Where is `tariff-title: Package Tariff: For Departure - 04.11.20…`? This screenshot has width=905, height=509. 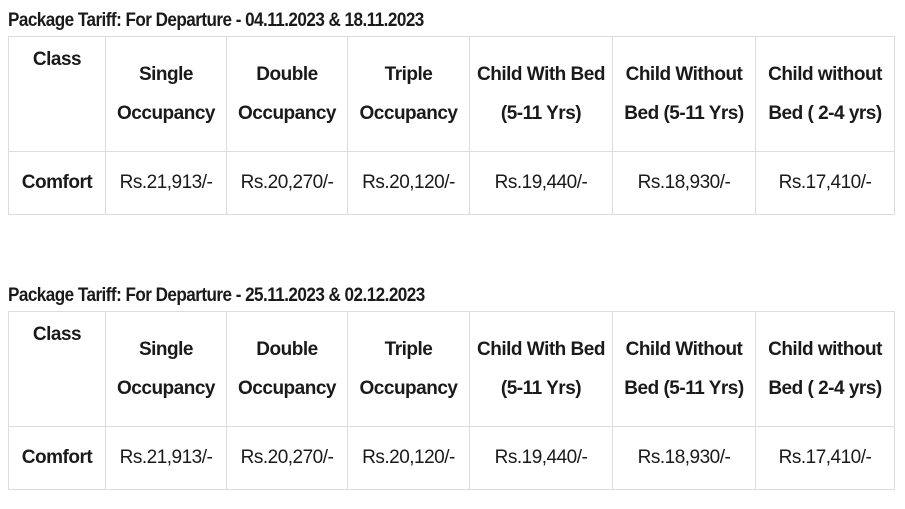
tariff-title: Package Tariff: For Departure - 04.11.20… is located at coordinates (216, 20).